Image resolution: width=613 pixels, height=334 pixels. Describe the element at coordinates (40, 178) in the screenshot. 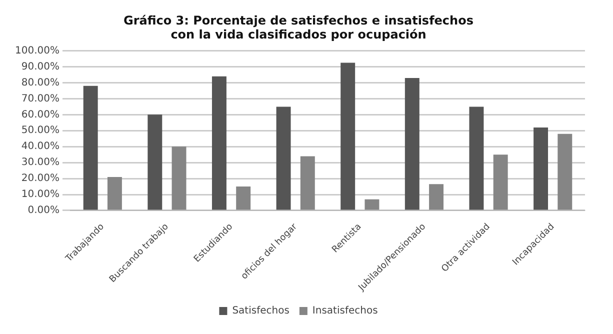

I see `y-tick-label: 20.00%` at that location.